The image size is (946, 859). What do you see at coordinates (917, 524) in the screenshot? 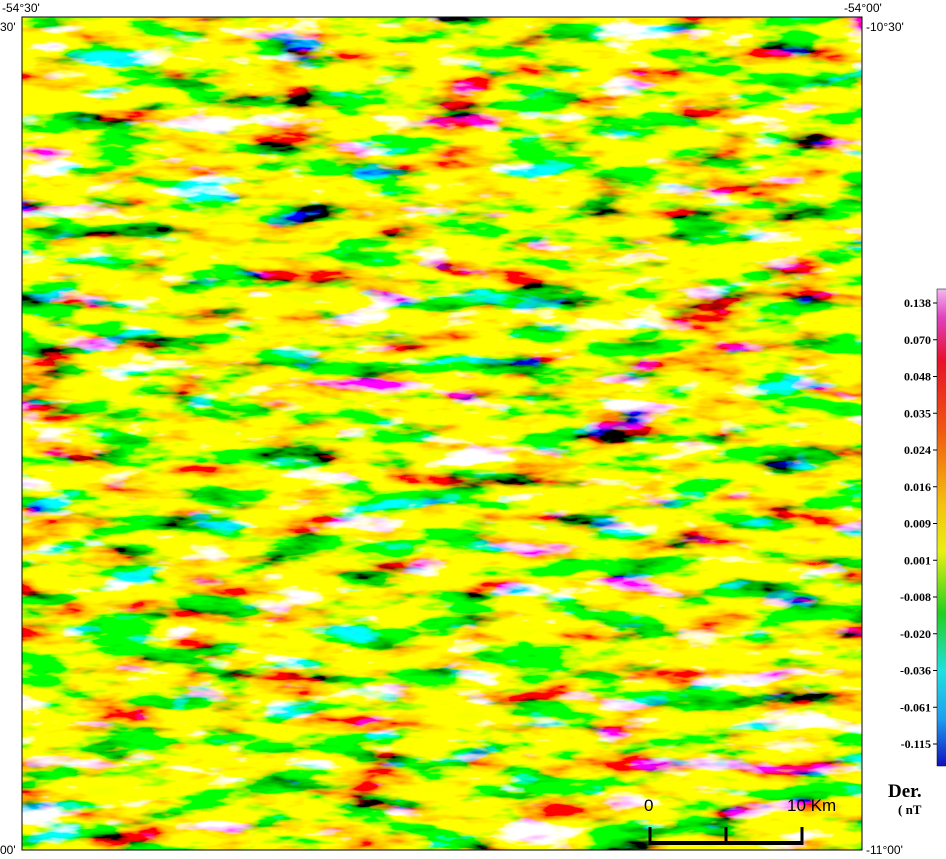
I see `legend-label: 0.009` at bounding box center [917, 524].